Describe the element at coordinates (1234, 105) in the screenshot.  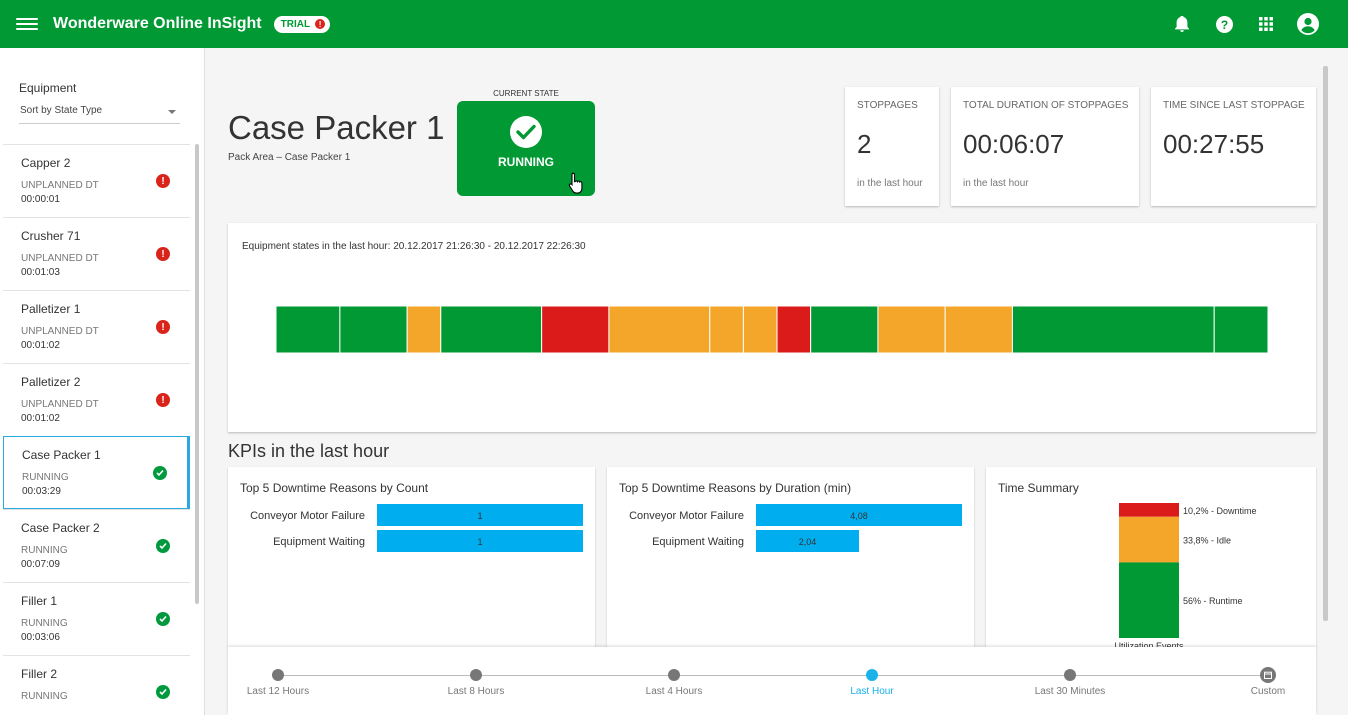
I see `kpi-label: TIME SINCE LAST STOPPAGE` at that location.